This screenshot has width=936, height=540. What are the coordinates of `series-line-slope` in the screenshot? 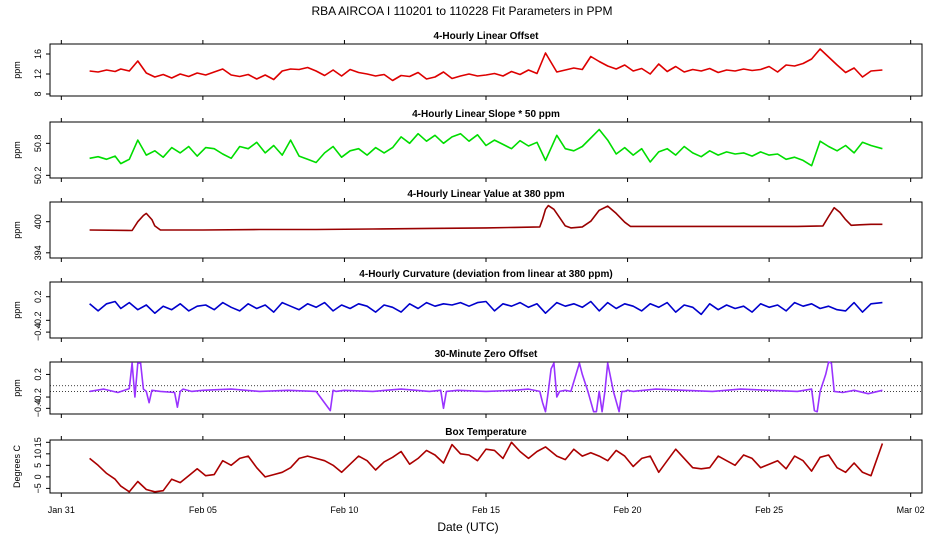 It's located at (486, 147).